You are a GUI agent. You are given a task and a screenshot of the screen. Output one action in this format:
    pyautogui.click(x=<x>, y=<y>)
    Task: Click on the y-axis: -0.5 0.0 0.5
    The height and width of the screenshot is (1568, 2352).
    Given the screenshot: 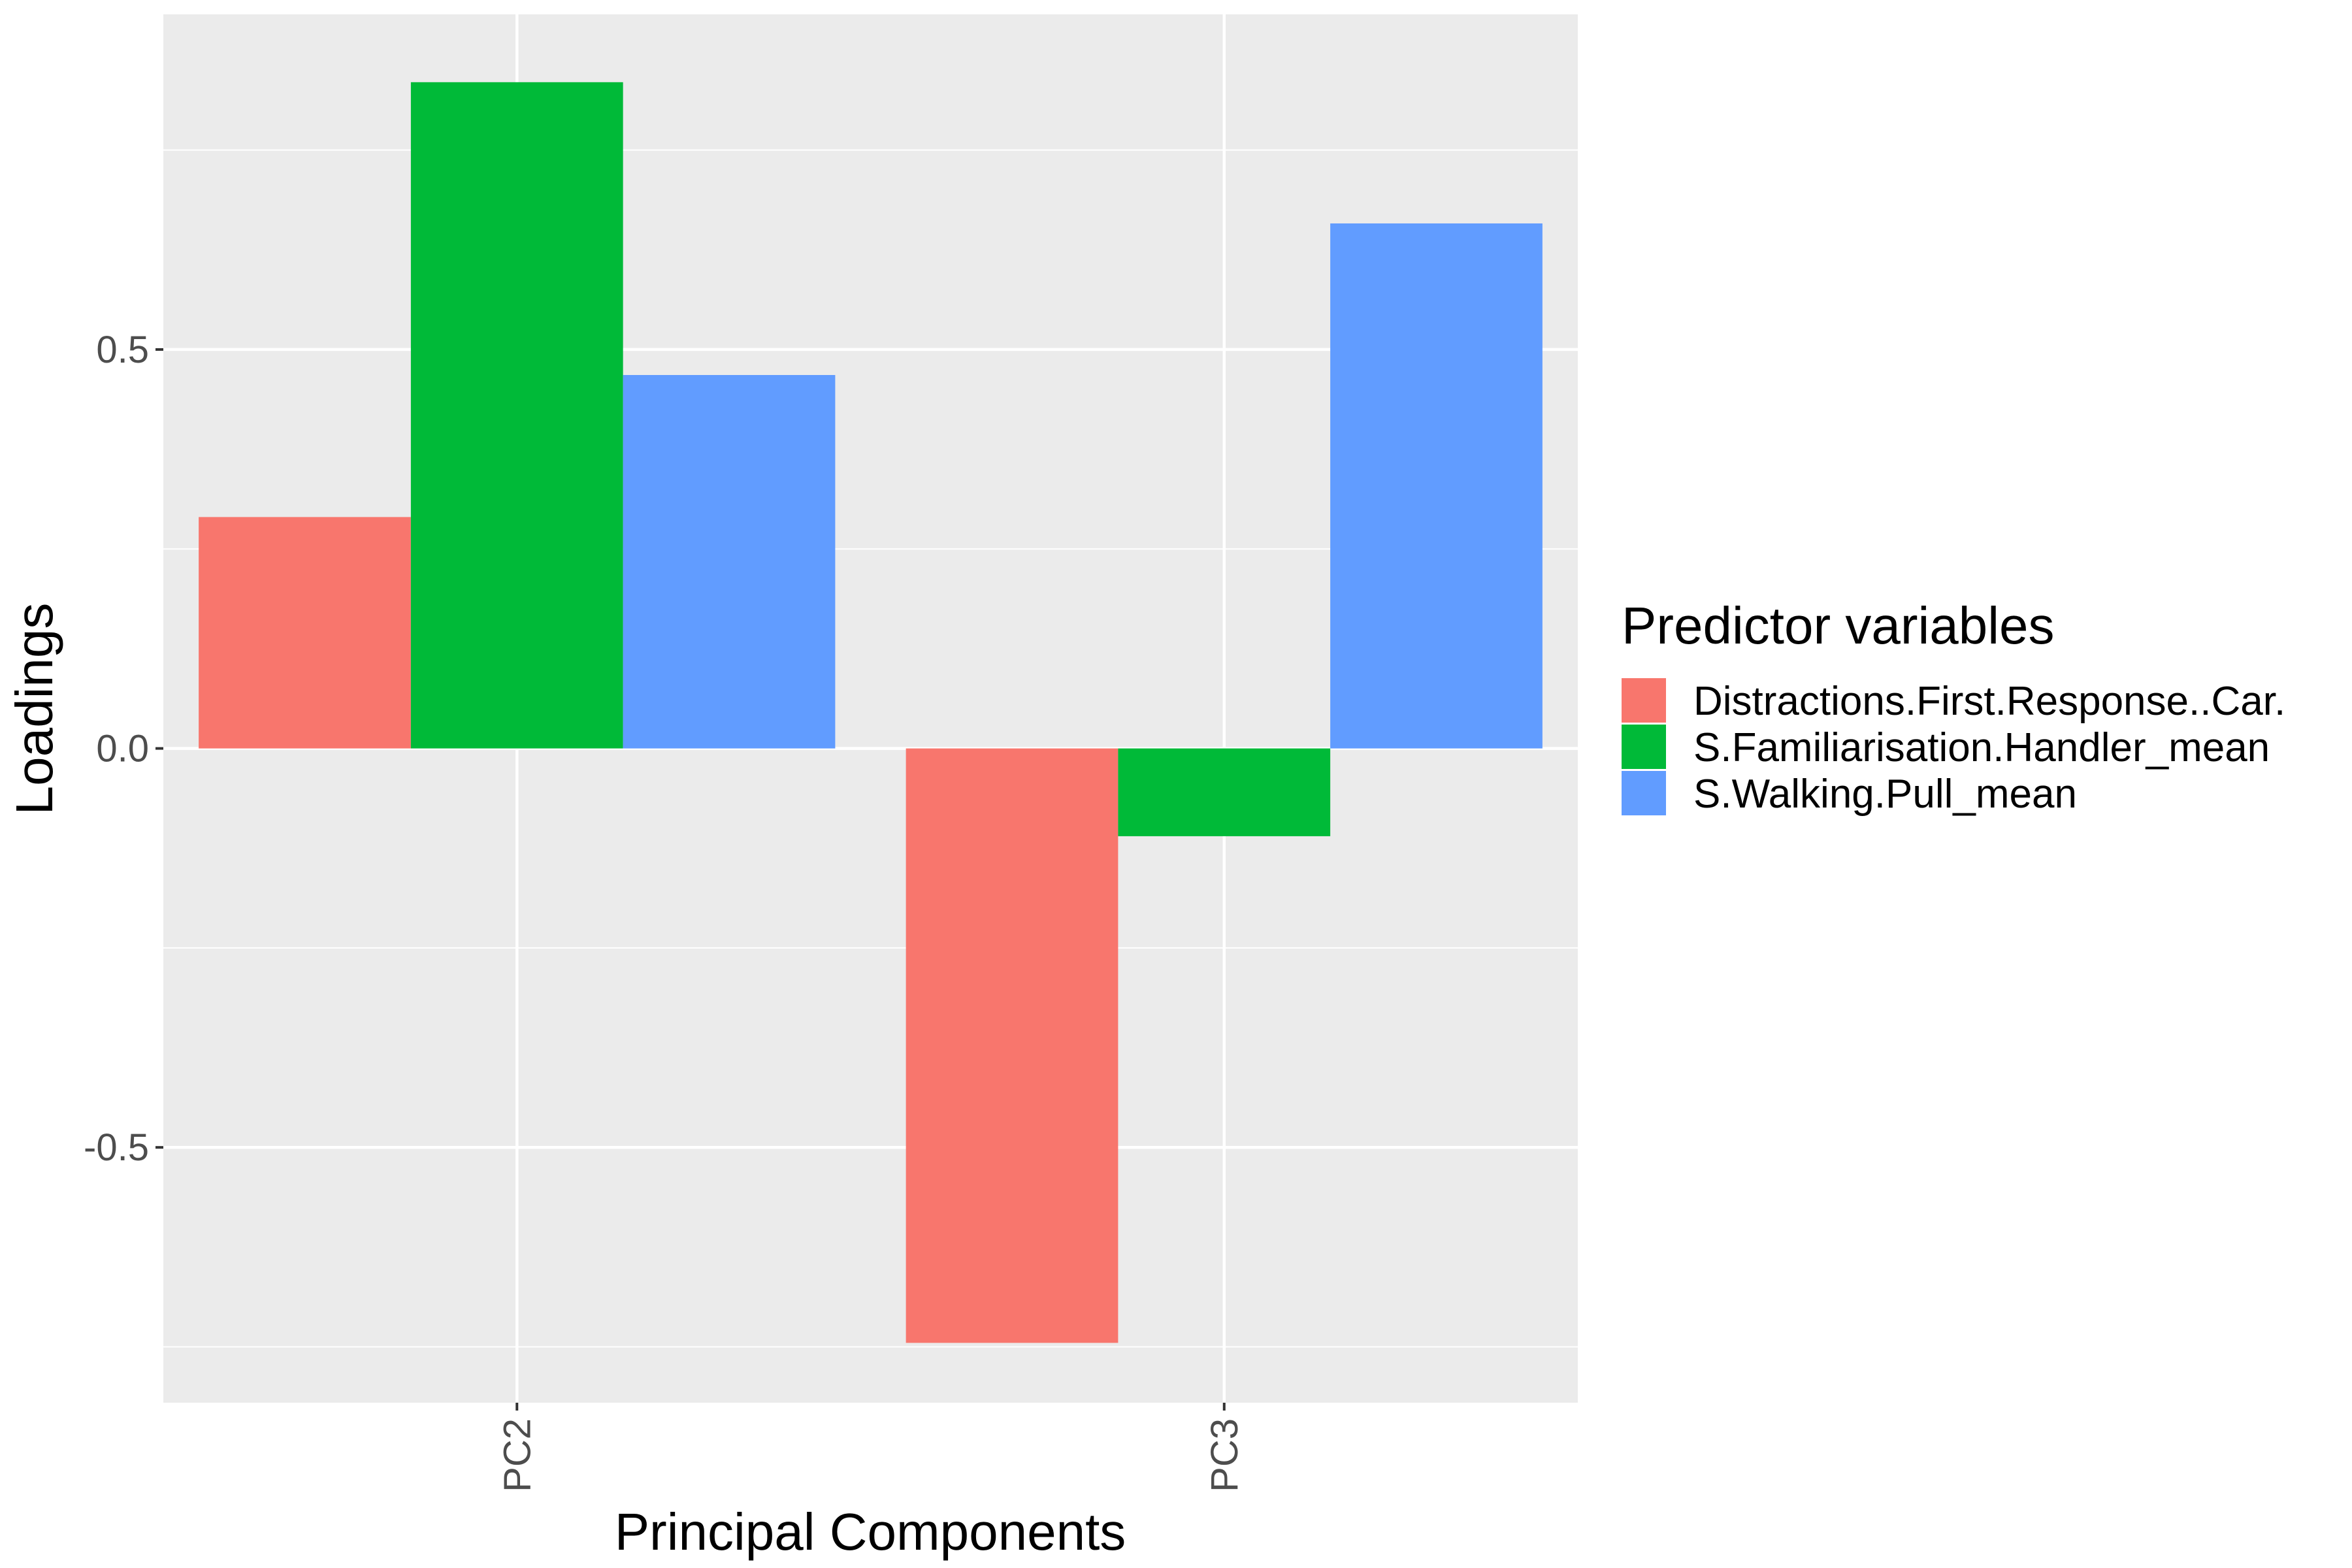 What is the action you would take?
    pyautogui.click(x=123, y=749)
    